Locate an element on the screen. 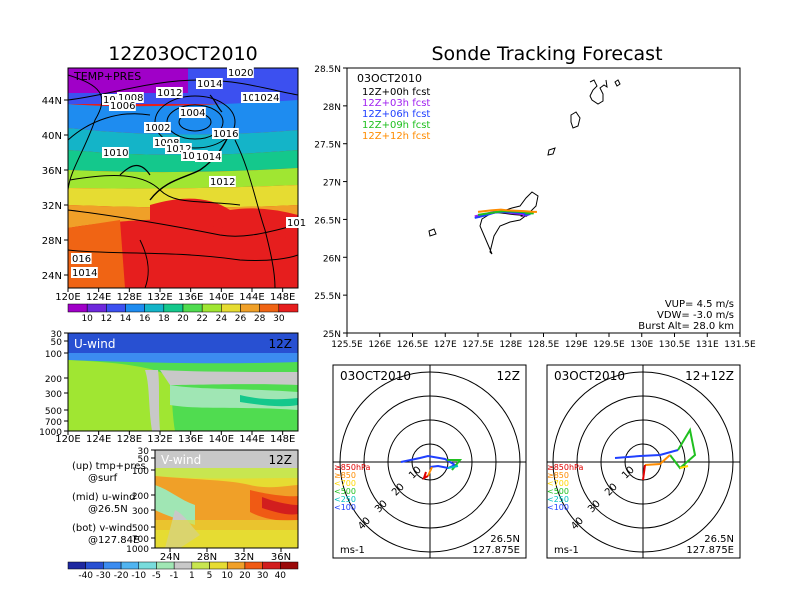 This screenshot has height=612, width=792. u-ytick-label: 300 is located at coordinates (53, 395).